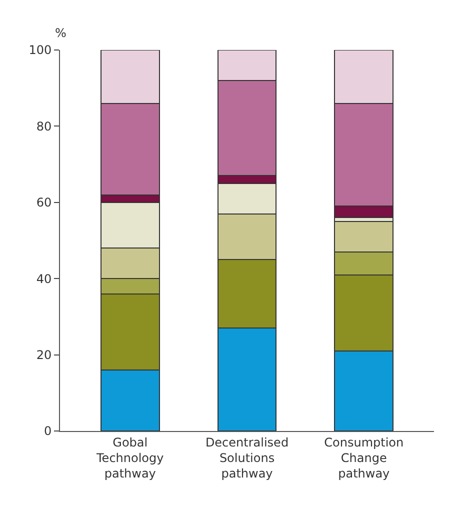 This screenshot has height=511, width=454. Describe the element at coordinates (44, 126) in the screenshot. I see `y-tick-label: 80` at that location.